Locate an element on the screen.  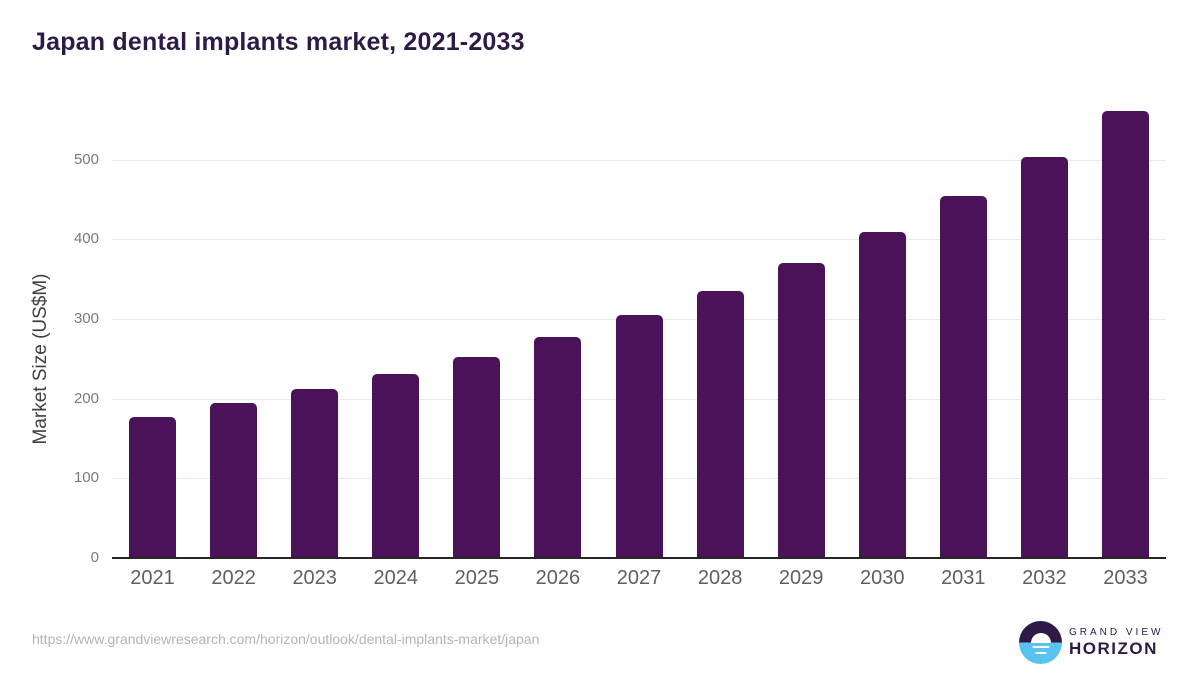
bar-2021 is located at coordinates (153, 487).